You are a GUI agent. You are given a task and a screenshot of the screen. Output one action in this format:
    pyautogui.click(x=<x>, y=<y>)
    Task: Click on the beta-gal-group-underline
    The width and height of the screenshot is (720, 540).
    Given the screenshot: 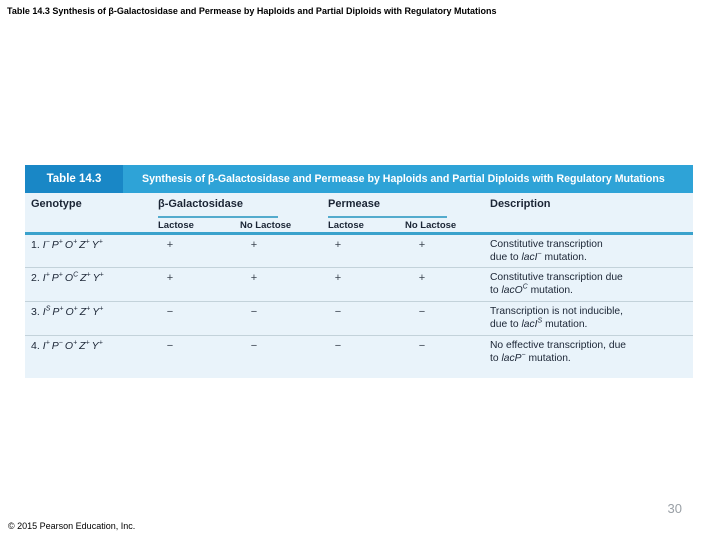 What is the action you would take?
    pyautogui.click(x=218, y=217)
    